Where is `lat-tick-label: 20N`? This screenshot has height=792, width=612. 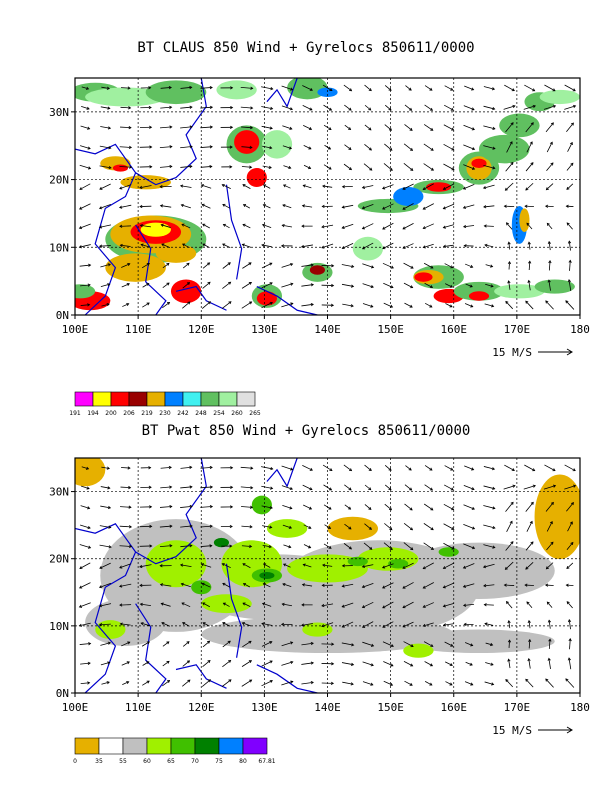
lat-tick-label: 20N is located at coordinates (59, 559).